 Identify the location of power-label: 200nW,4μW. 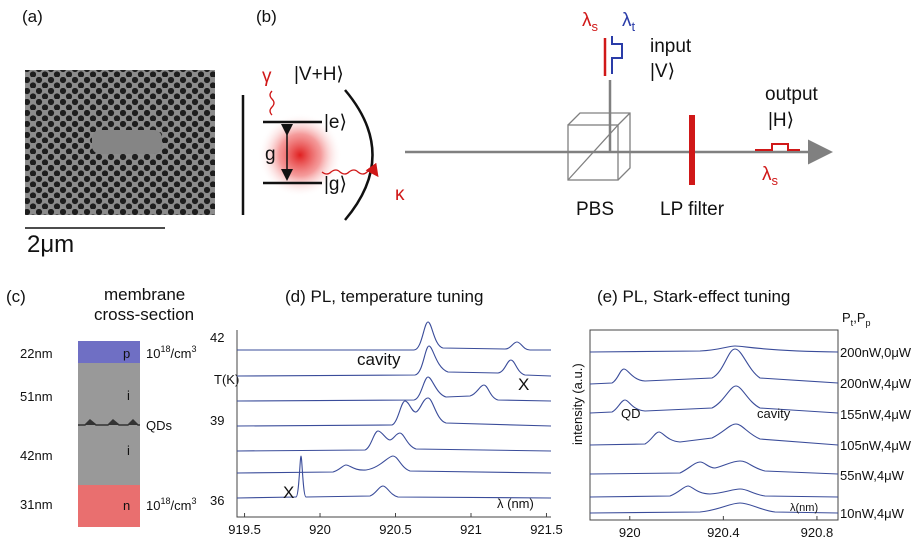
(876, 383).